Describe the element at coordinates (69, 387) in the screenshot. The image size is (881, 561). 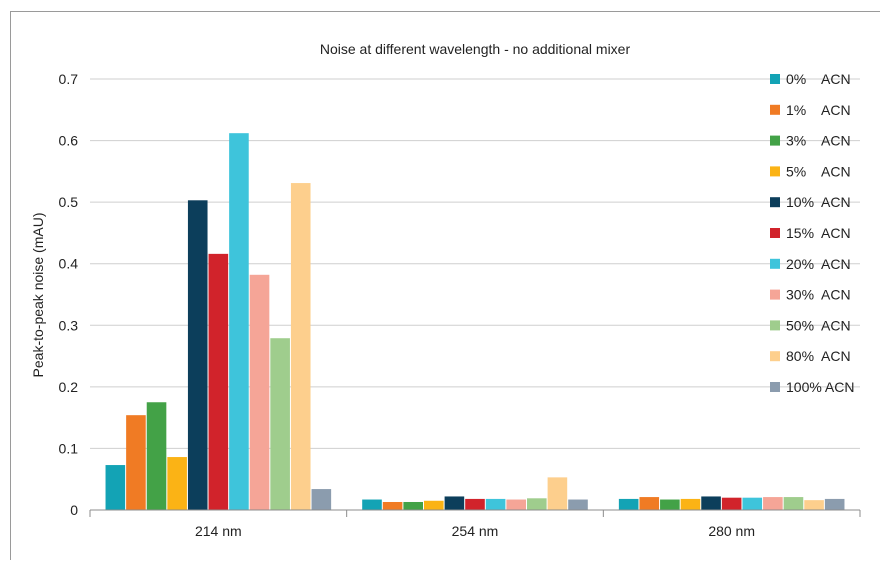
I see `y-tick-label: 0.2` at that location.